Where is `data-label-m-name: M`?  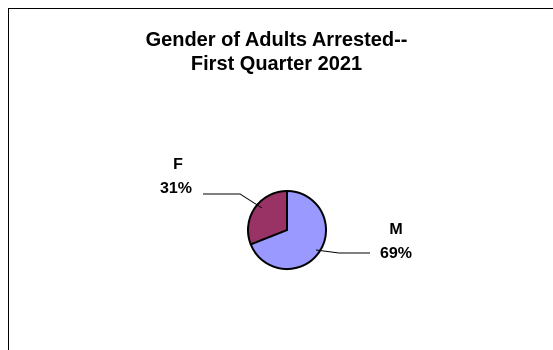
data-label-m-name: M is located at coordinates (395, 229).